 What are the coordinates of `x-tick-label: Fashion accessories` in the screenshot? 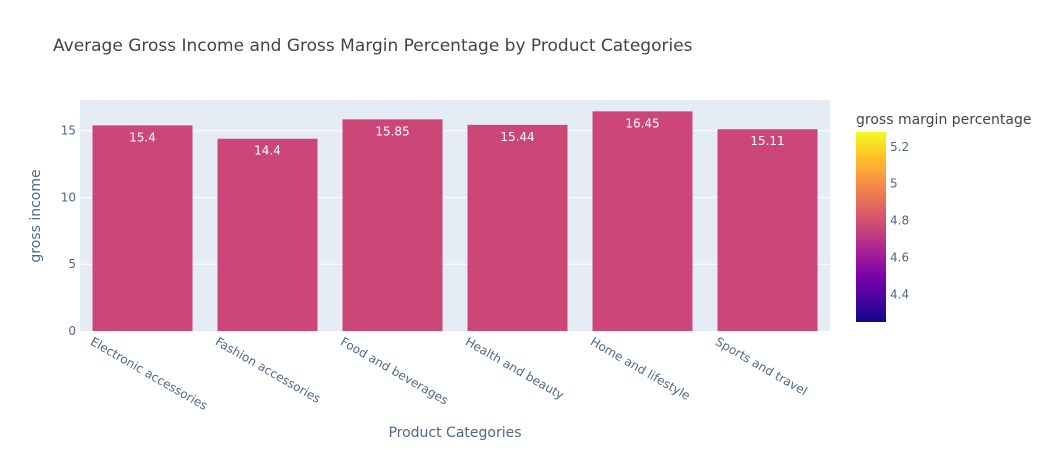 It's located at (268, 370).